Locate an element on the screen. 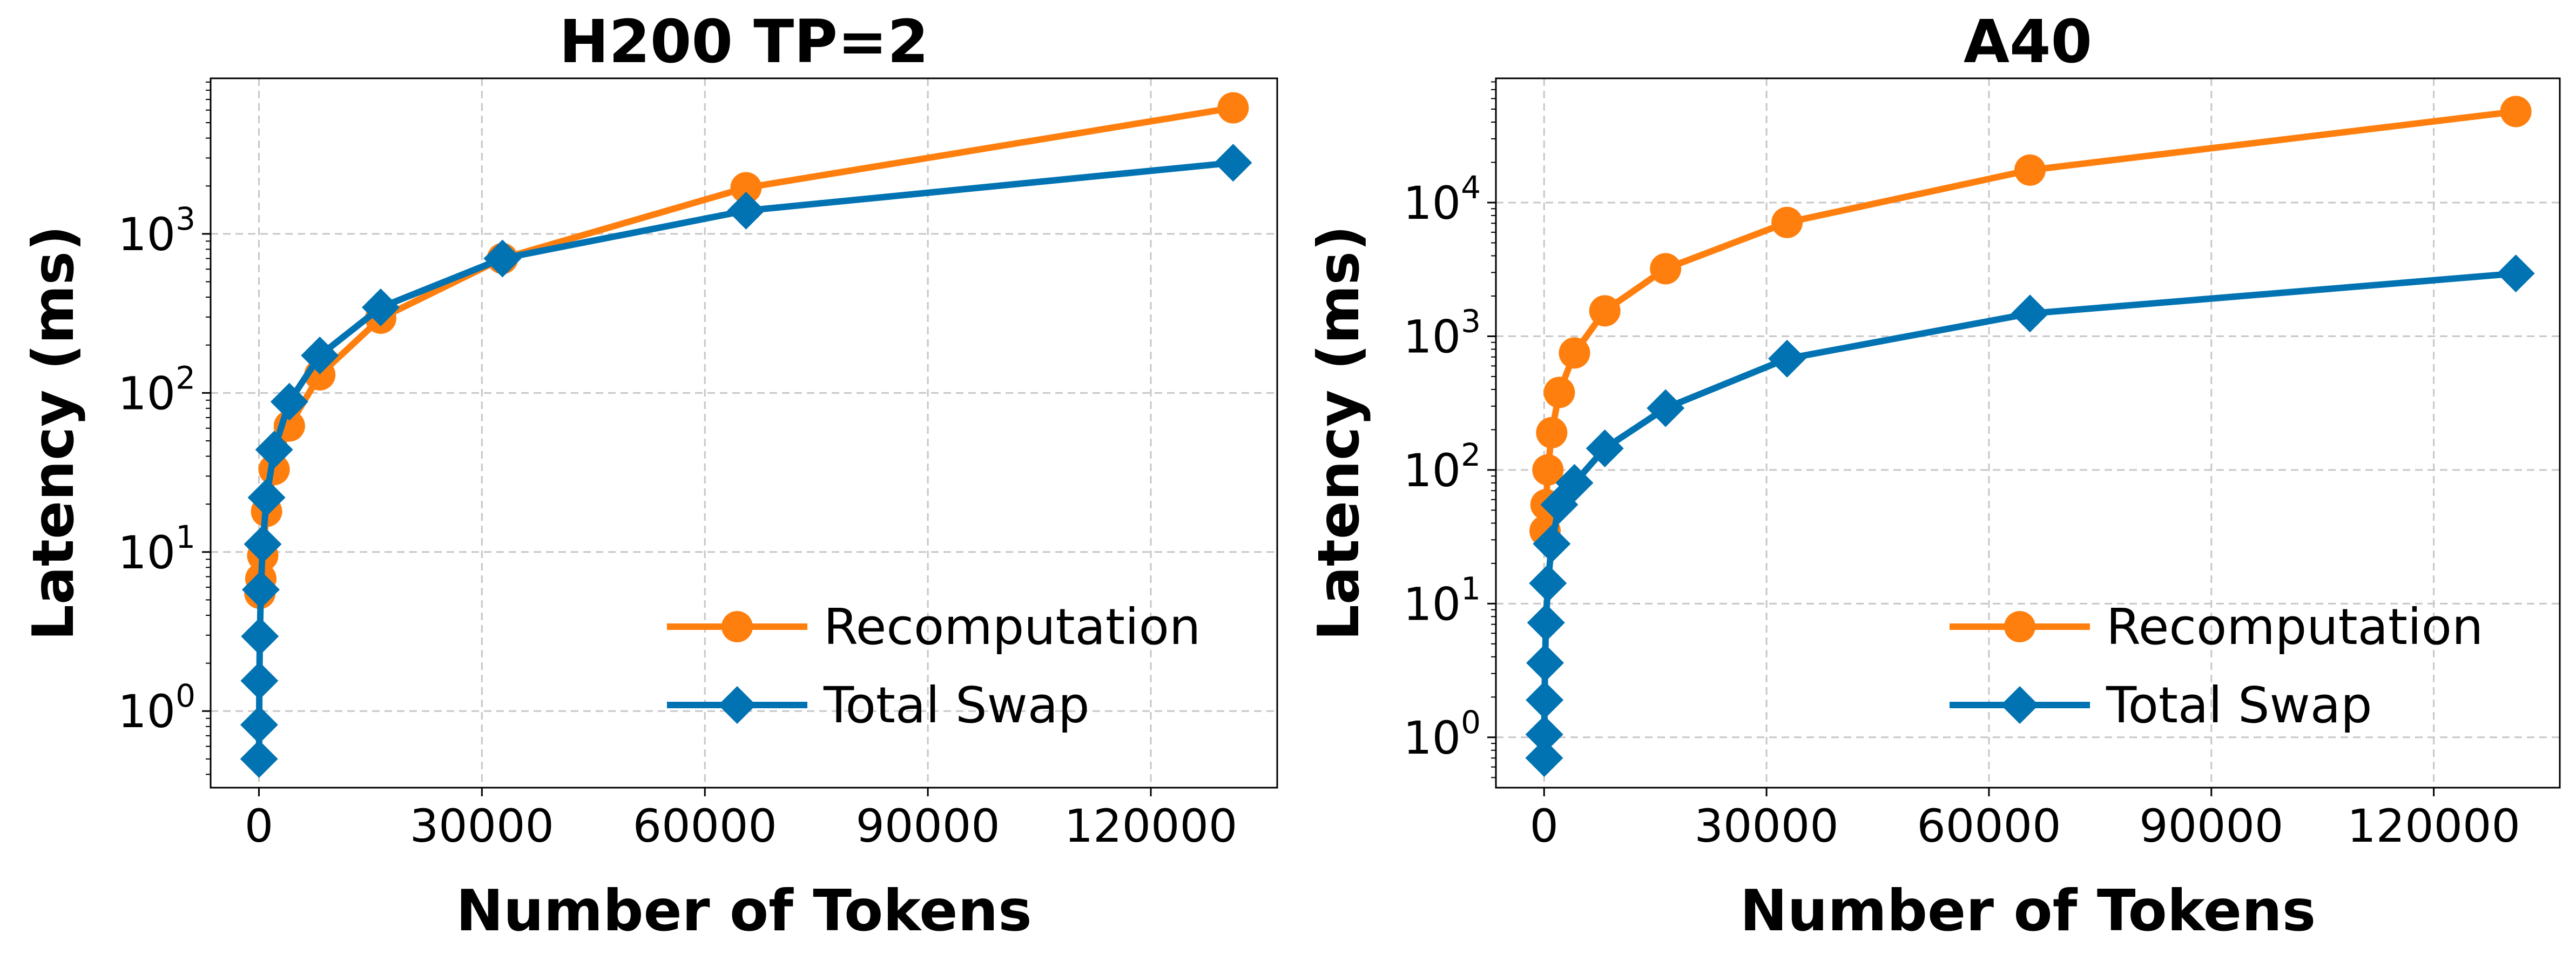 The height and width of the screenshot is (960, 2576). y-tick-label: 10⁴ is located at coordinates (1442, 200).